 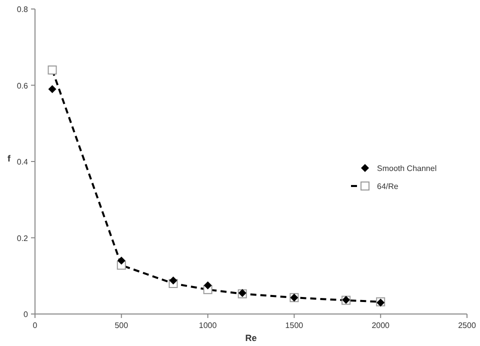 What do you see at coordinates (26, 314) in the screenshot?
I see `y-tick-label: 0` at bounding box center [26, 314].